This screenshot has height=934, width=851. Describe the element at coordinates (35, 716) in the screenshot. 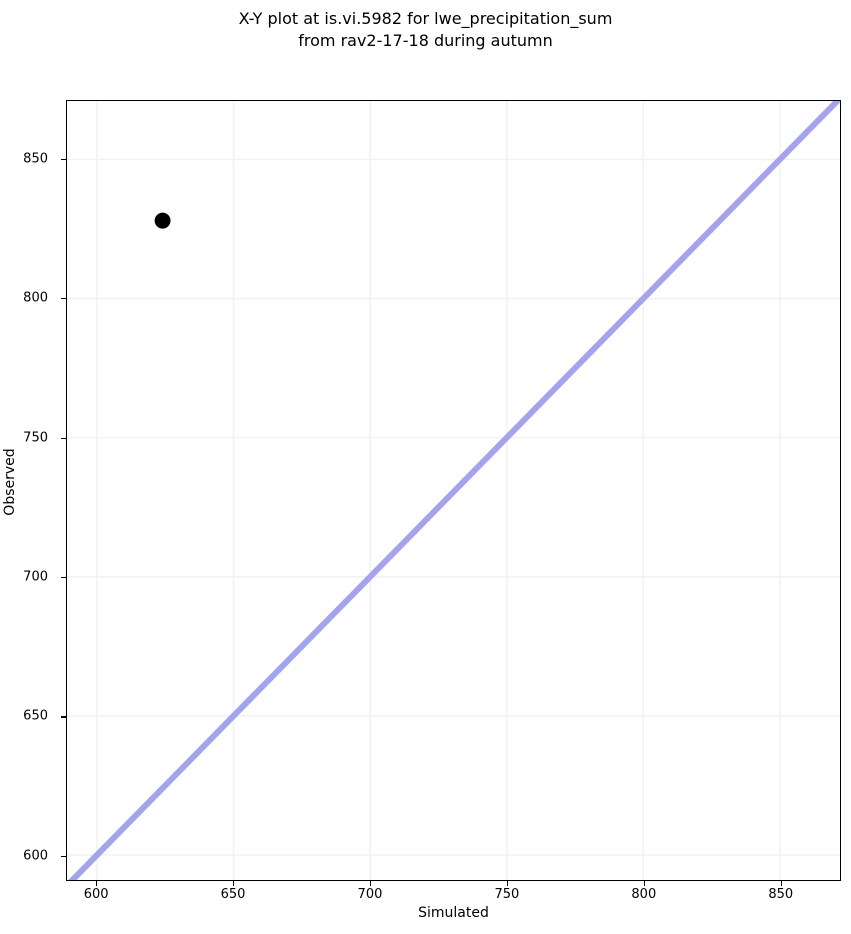

I see `y-tick-label: 650` at that location.